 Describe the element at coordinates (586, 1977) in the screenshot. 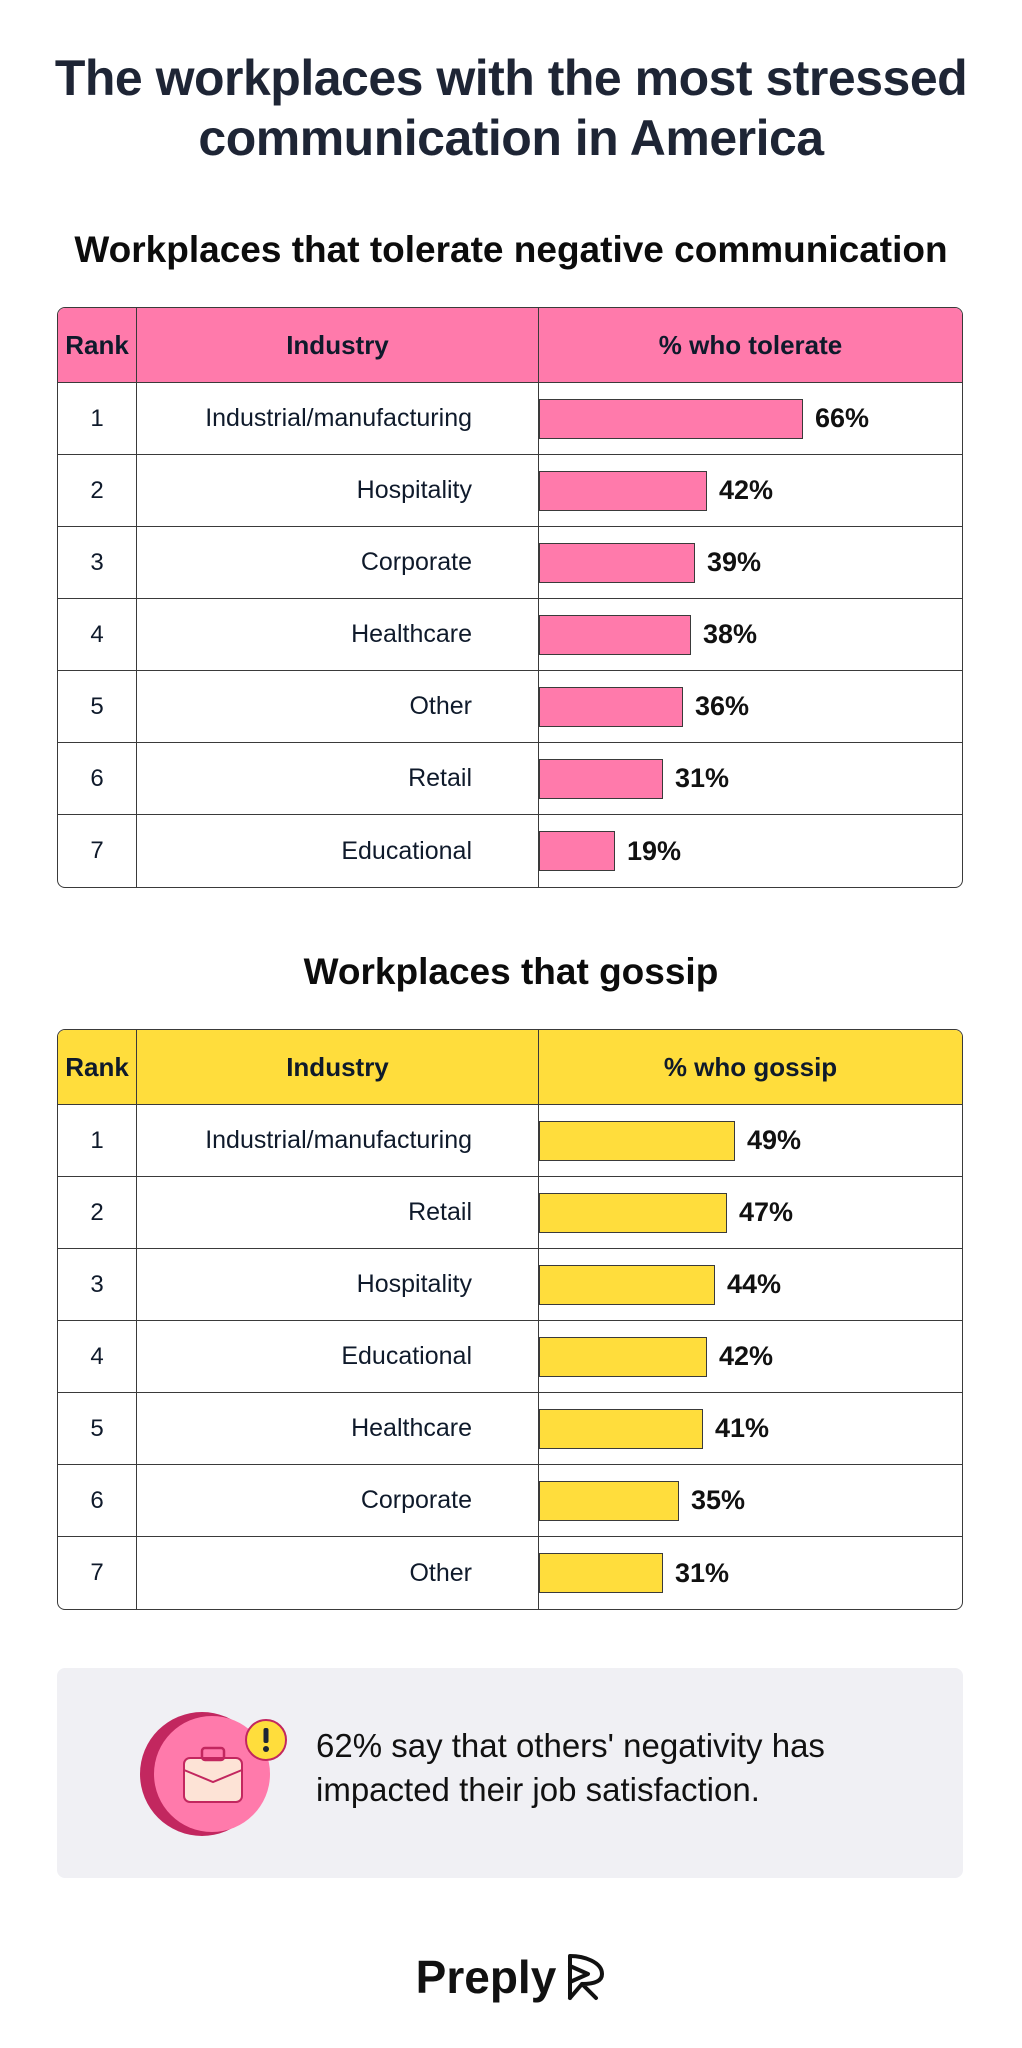

I see `preply-logo-icon` at that location.